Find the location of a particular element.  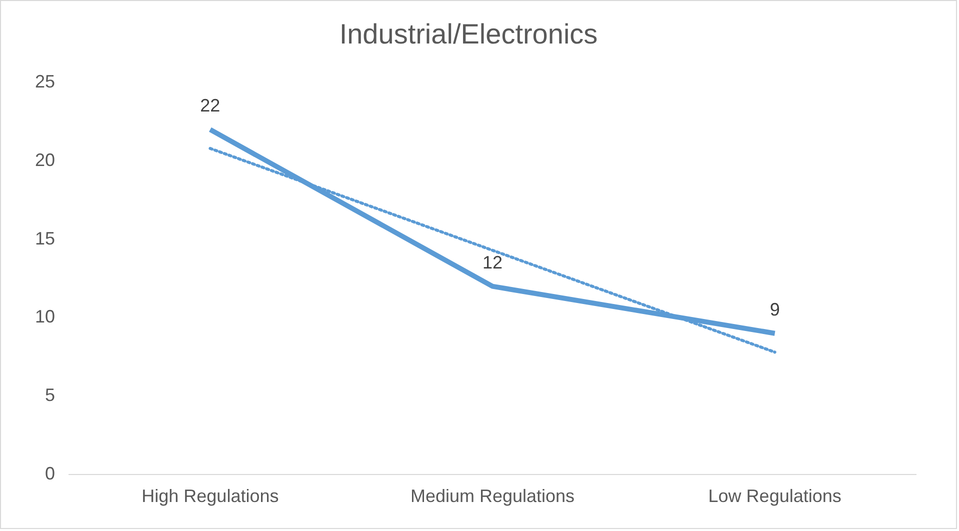

y-tick-label: 0 is located at coordinates (50, 473).